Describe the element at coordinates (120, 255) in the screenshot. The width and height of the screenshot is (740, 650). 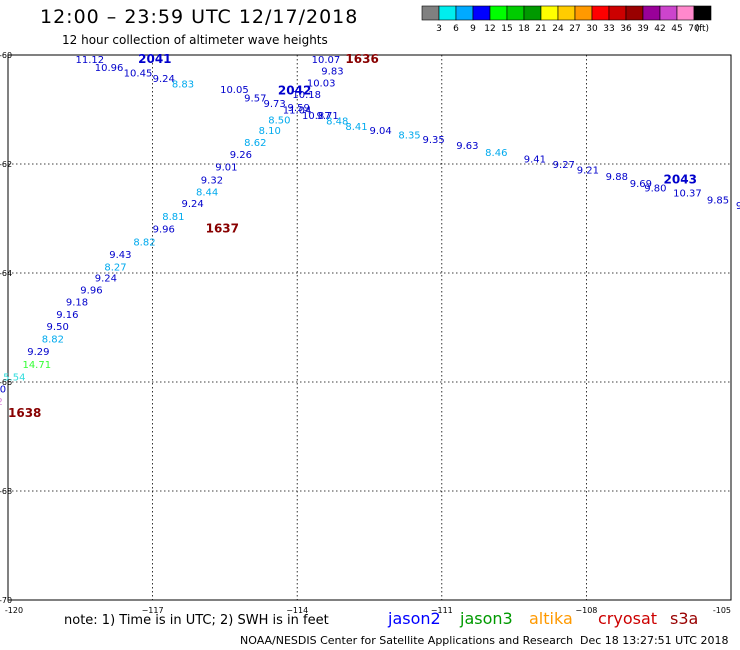
I see `swh-observation: 9.43` at that location.